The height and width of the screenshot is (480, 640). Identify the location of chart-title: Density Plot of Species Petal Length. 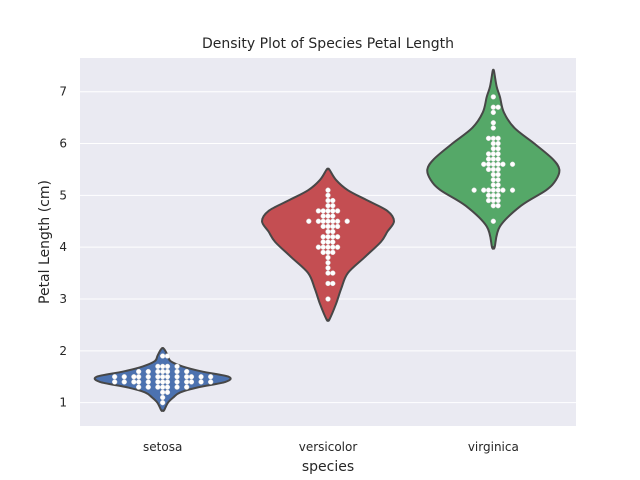
(328, 44).